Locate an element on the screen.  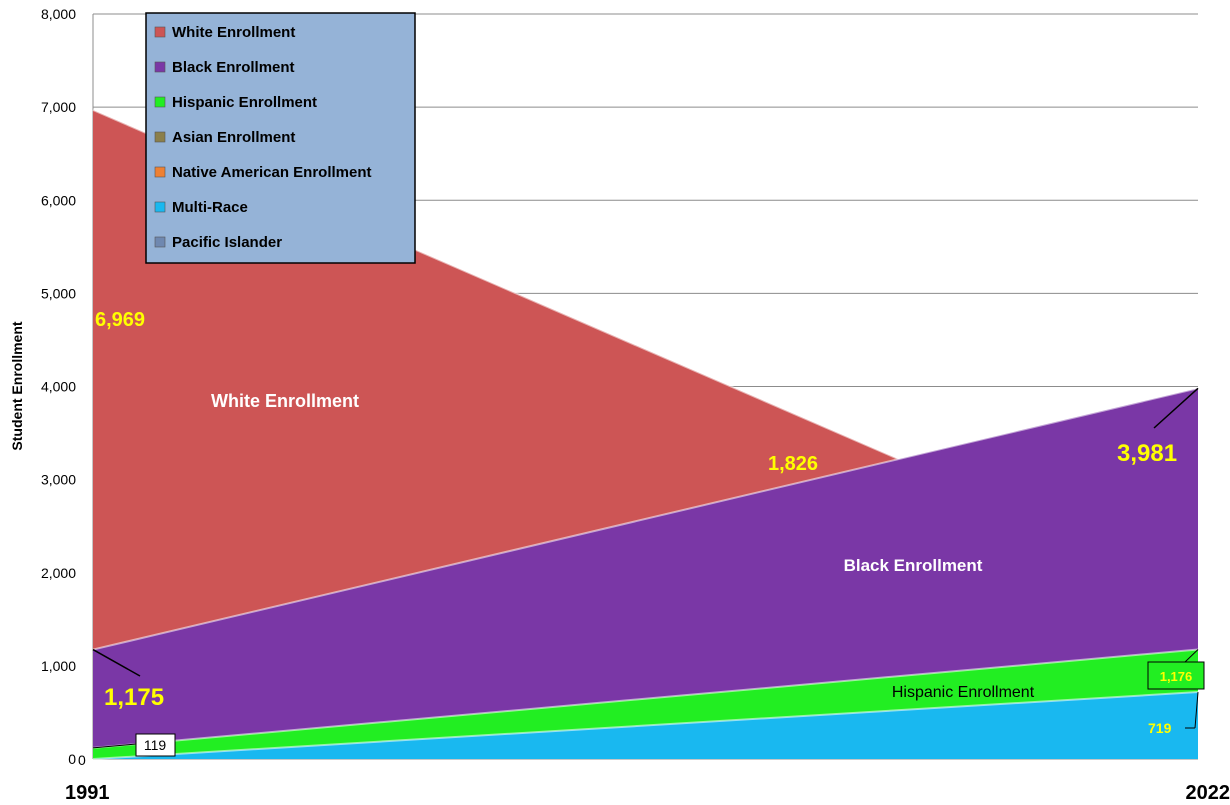
data-label-black-1991: 1,175 is located at coordinates (134, 697).